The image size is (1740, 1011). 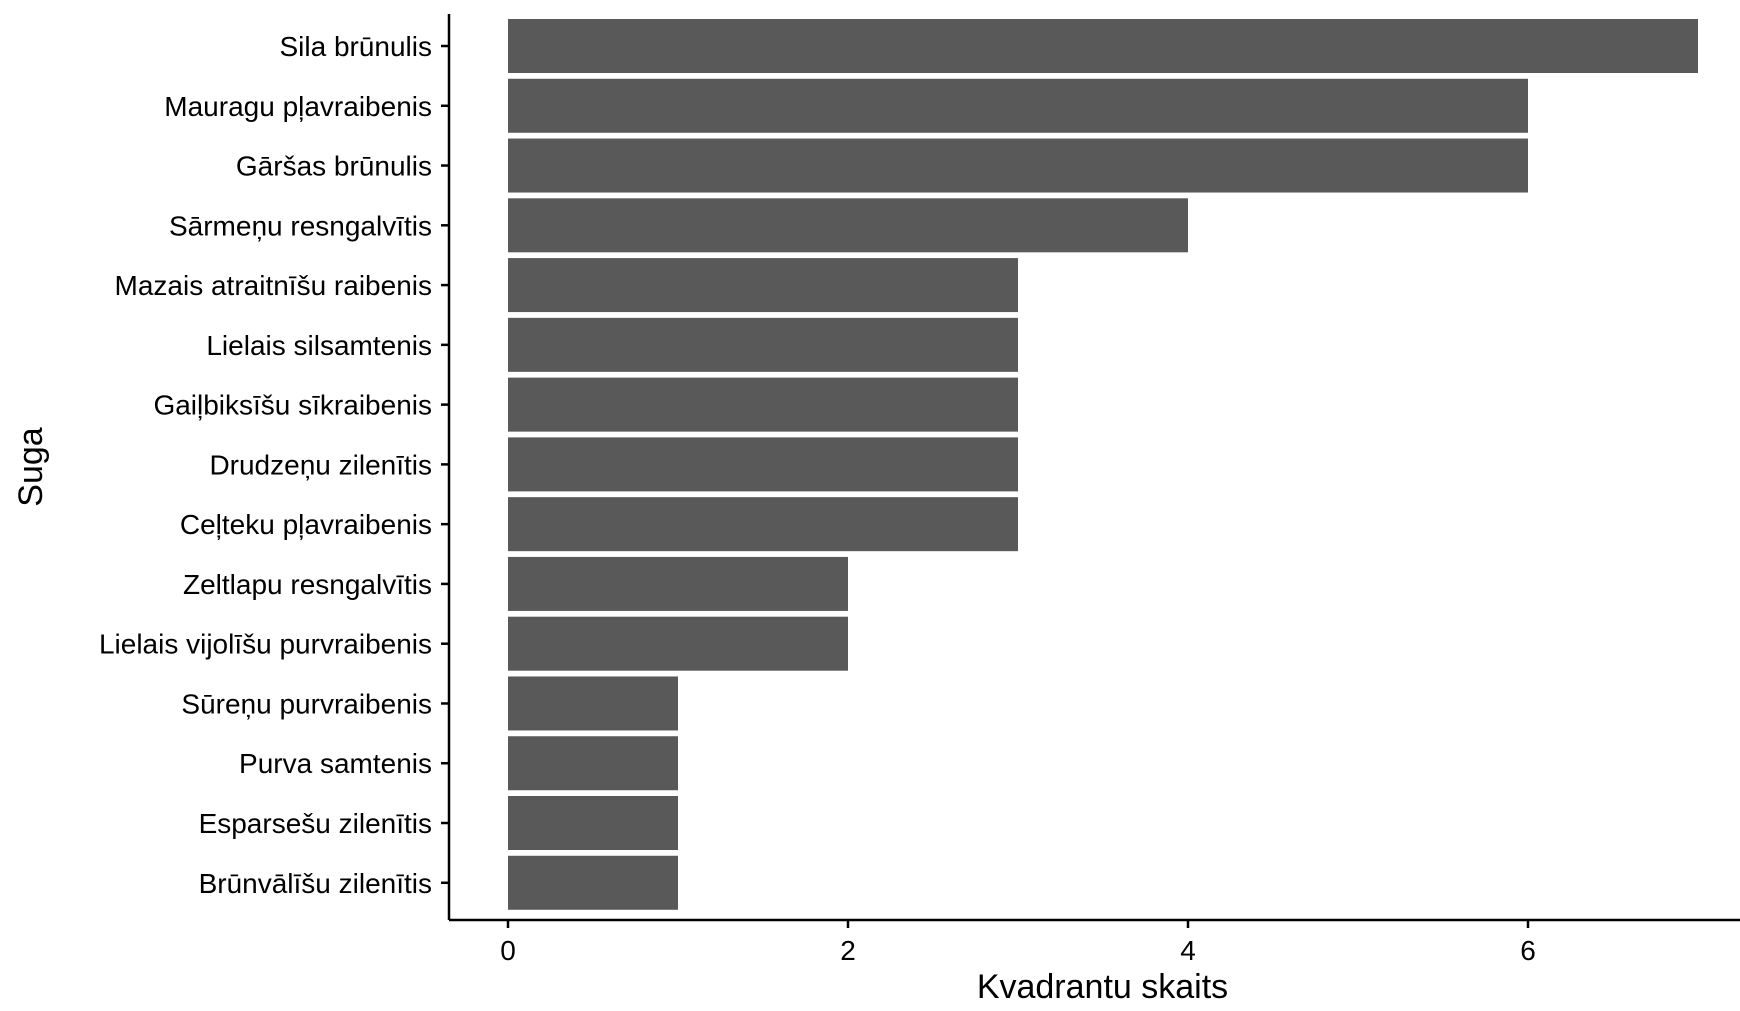 I want to click on x-tick-label: 2, so click(x=848, y=950).